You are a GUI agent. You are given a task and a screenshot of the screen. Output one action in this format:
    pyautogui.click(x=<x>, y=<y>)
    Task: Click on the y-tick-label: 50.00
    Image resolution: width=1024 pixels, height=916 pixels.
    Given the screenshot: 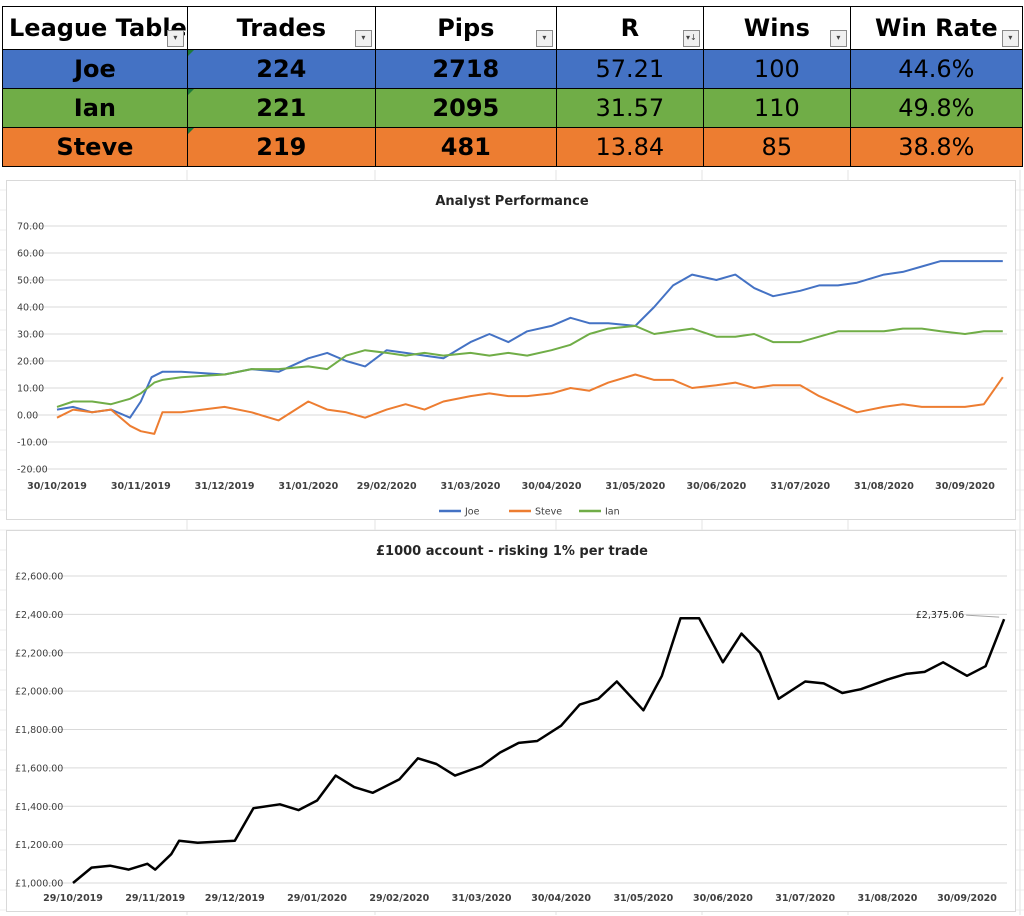 What is the action you would take?
    pyautogui.click(x=30, y=281)
    